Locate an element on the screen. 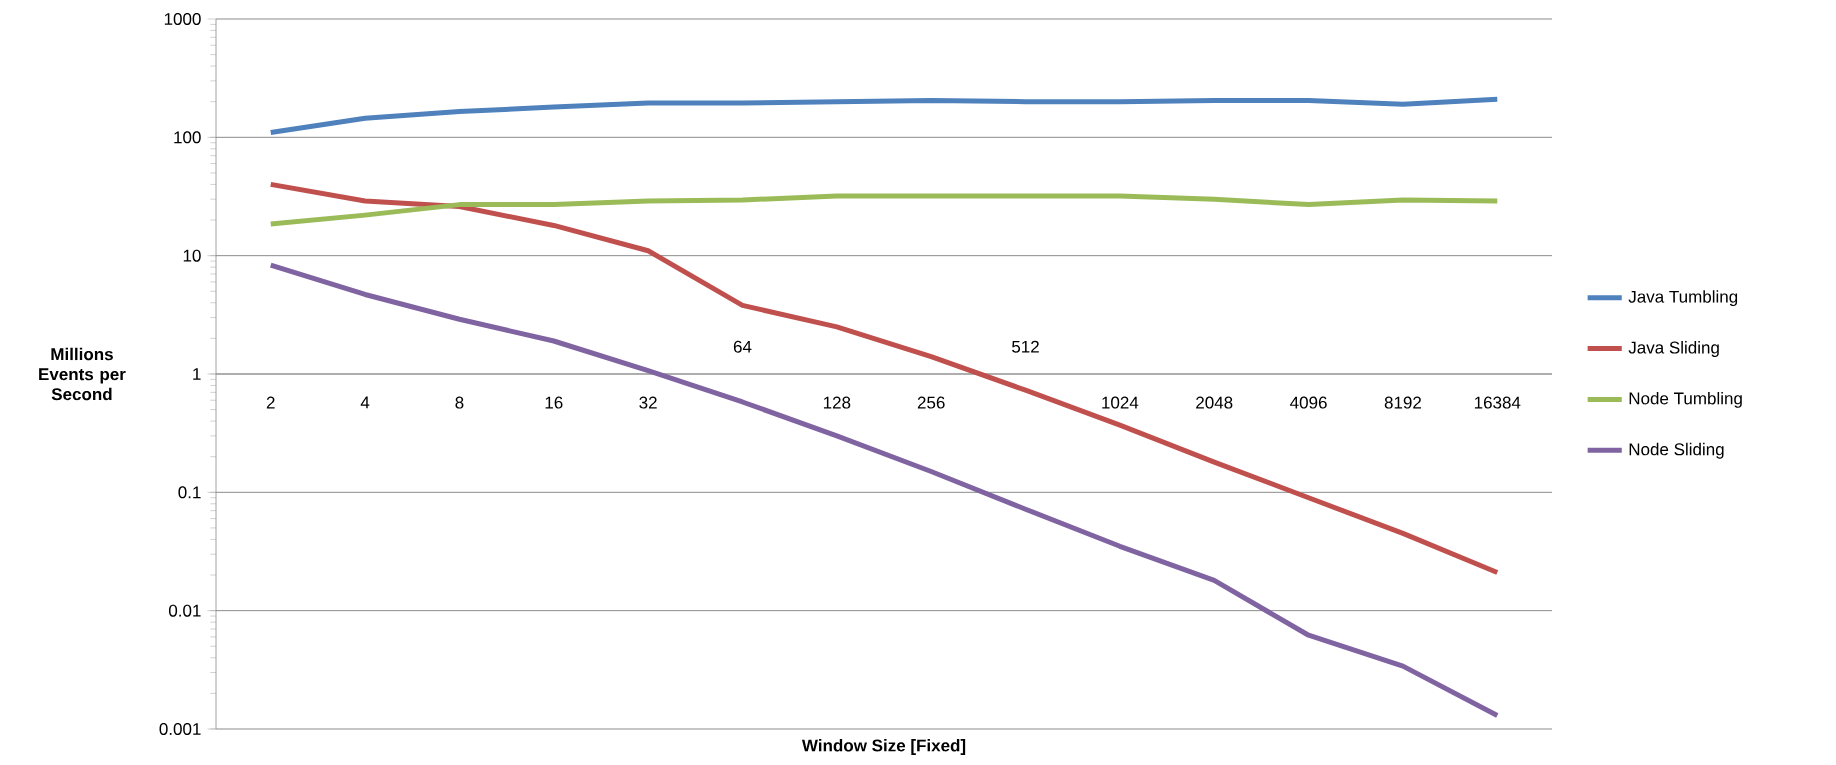 Image resolution: width=1836 pixels, height=765 pixels. x-tick-label: 32 is located at coordinates (648, 402).